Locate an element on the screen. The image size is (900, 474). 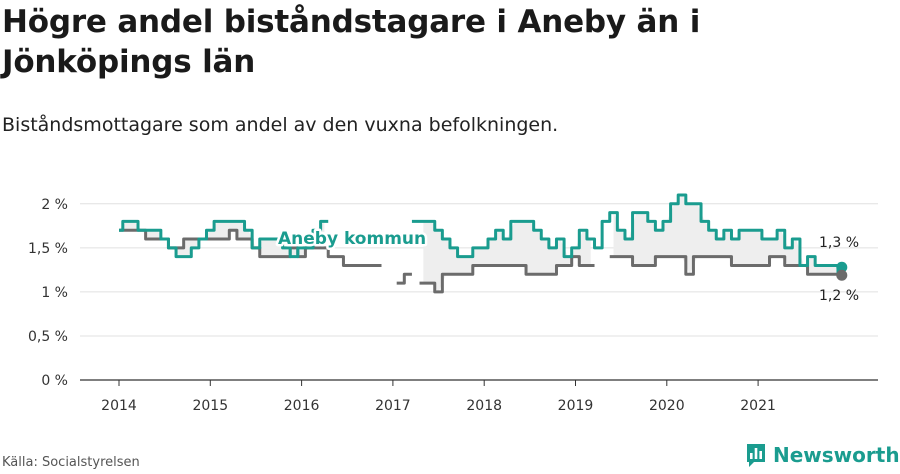
end-value-label-aneby: 1,3 % is located at coordinates (839, 243).